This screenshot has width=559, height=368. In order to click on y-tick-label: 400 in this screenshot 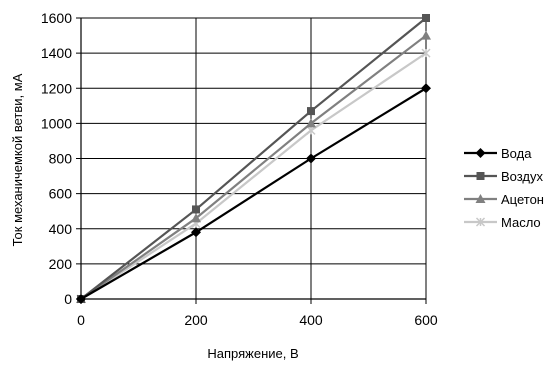, I will do `click(61, 229)`.